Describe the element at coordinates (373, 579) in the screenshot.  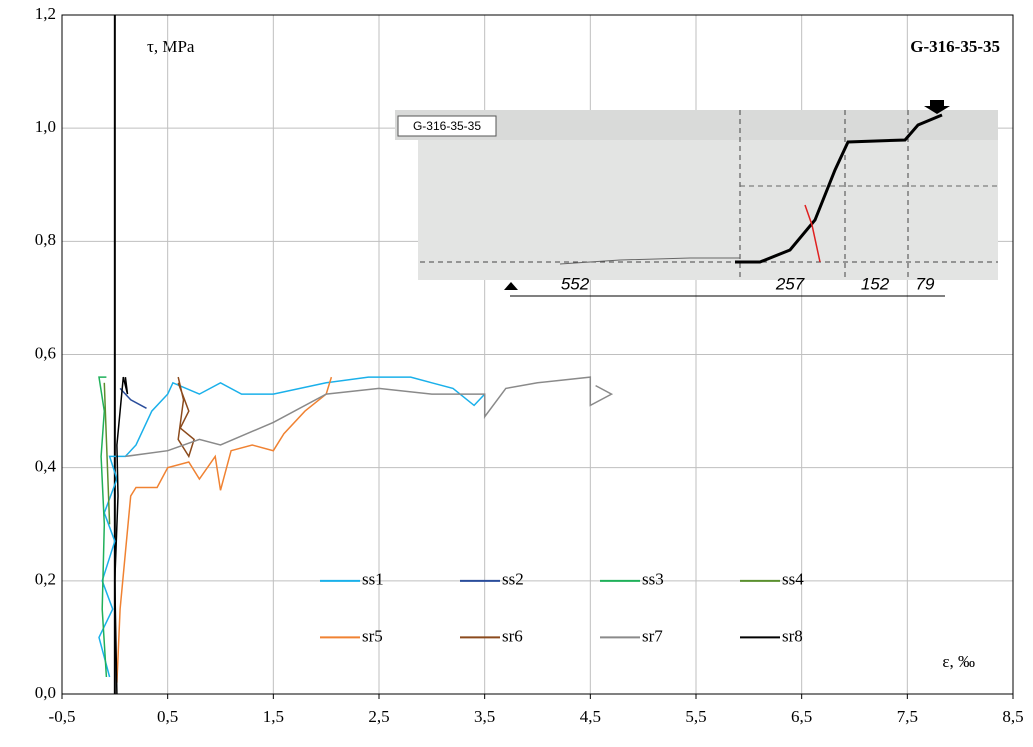
I see `legend-label: ss1` at that location.